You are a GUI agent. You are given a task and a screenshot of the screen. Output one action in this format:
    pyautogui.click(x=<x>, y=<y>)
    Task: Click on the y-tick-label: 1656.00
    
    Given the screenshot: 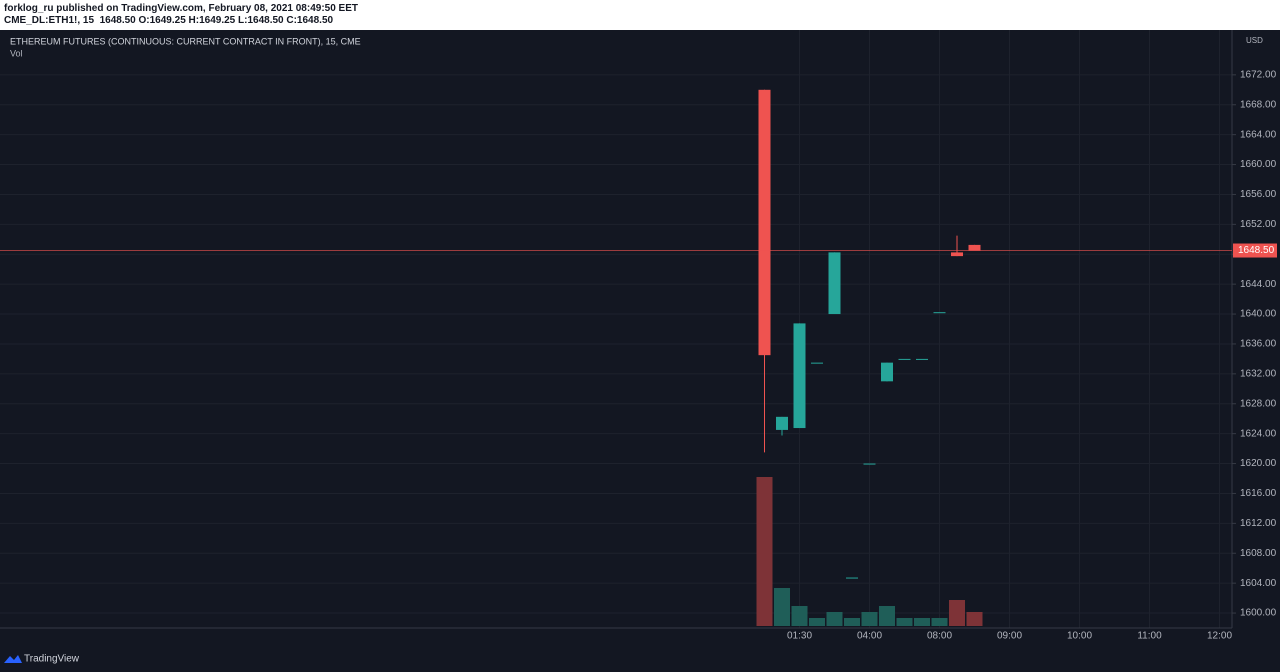 What is the action you would take?
    pyautogui.click(x=1258, y=194)
    